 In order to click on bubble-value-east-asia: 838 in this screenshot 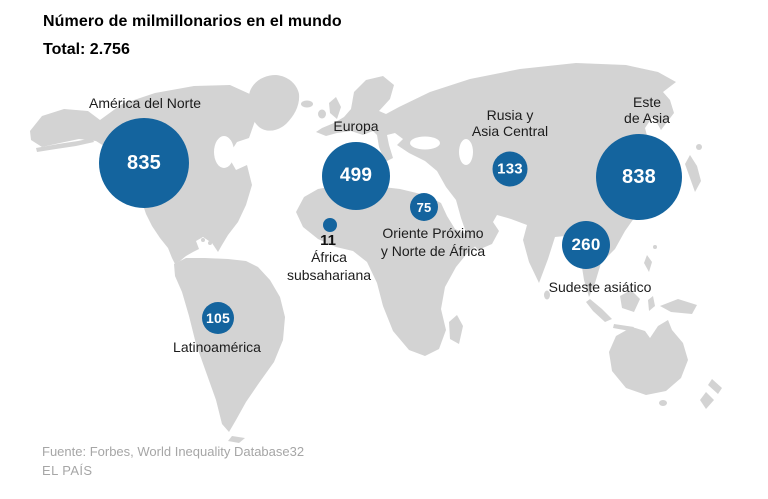, I will do `click(639, 176)`.